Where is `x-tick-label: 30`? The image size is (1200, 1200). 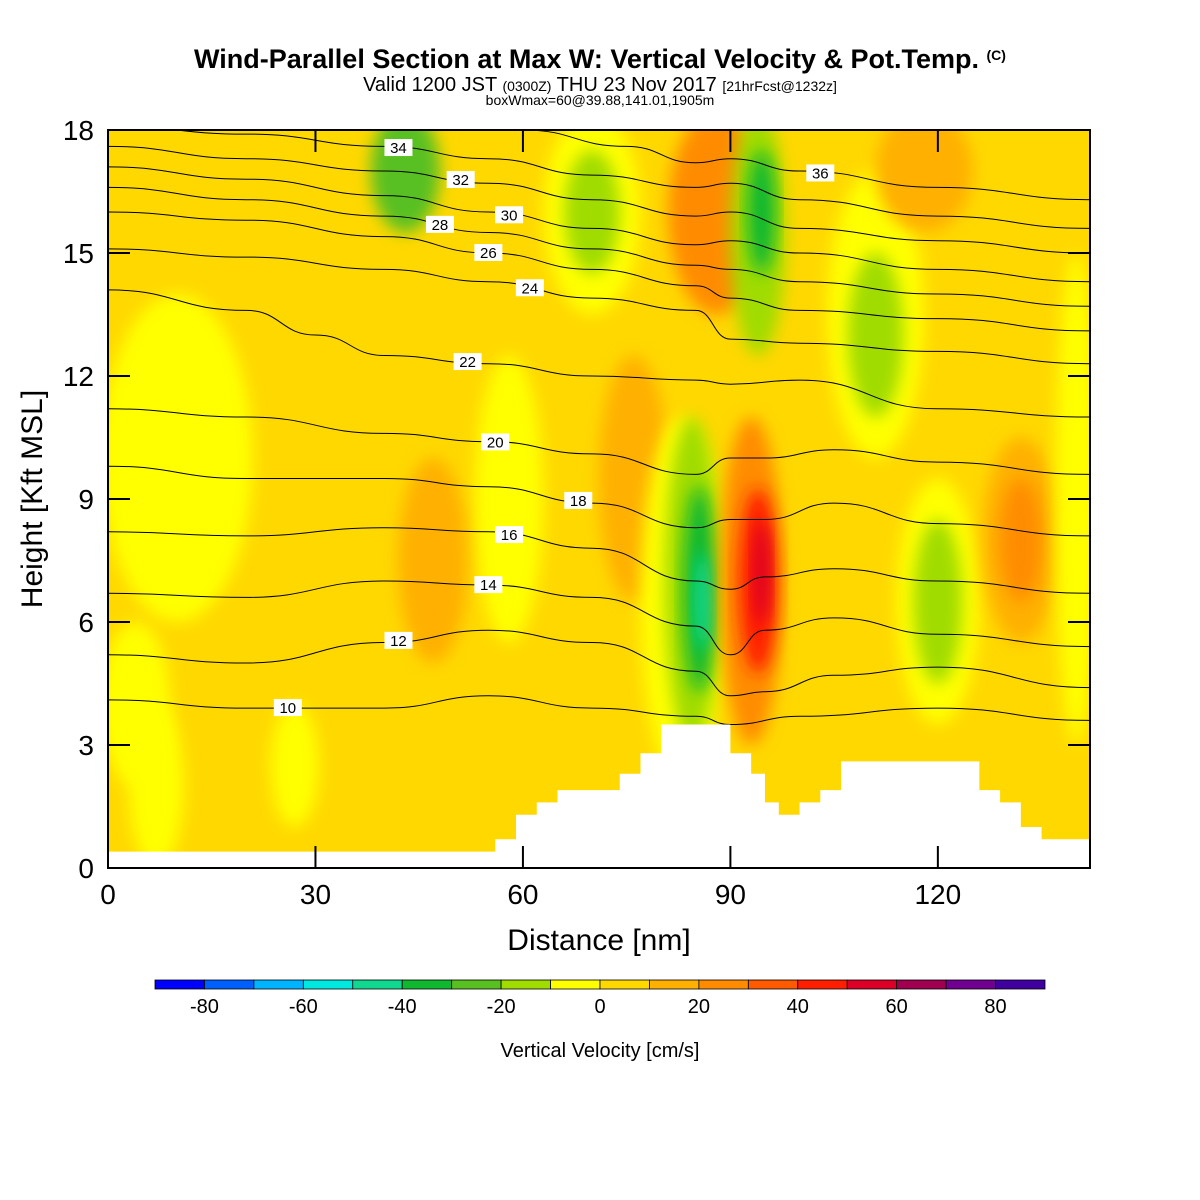 x-tick-label: 30 is located at coordinates (315, 894).